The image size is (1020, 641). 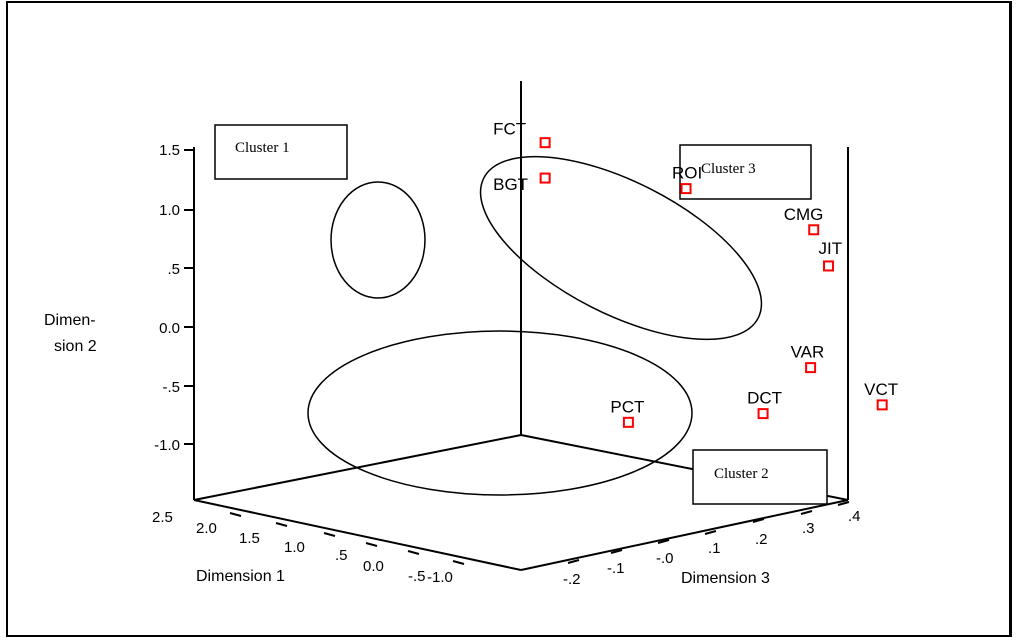 I want to click on y-tick-label: -1.0, so click(x=167, y=445).